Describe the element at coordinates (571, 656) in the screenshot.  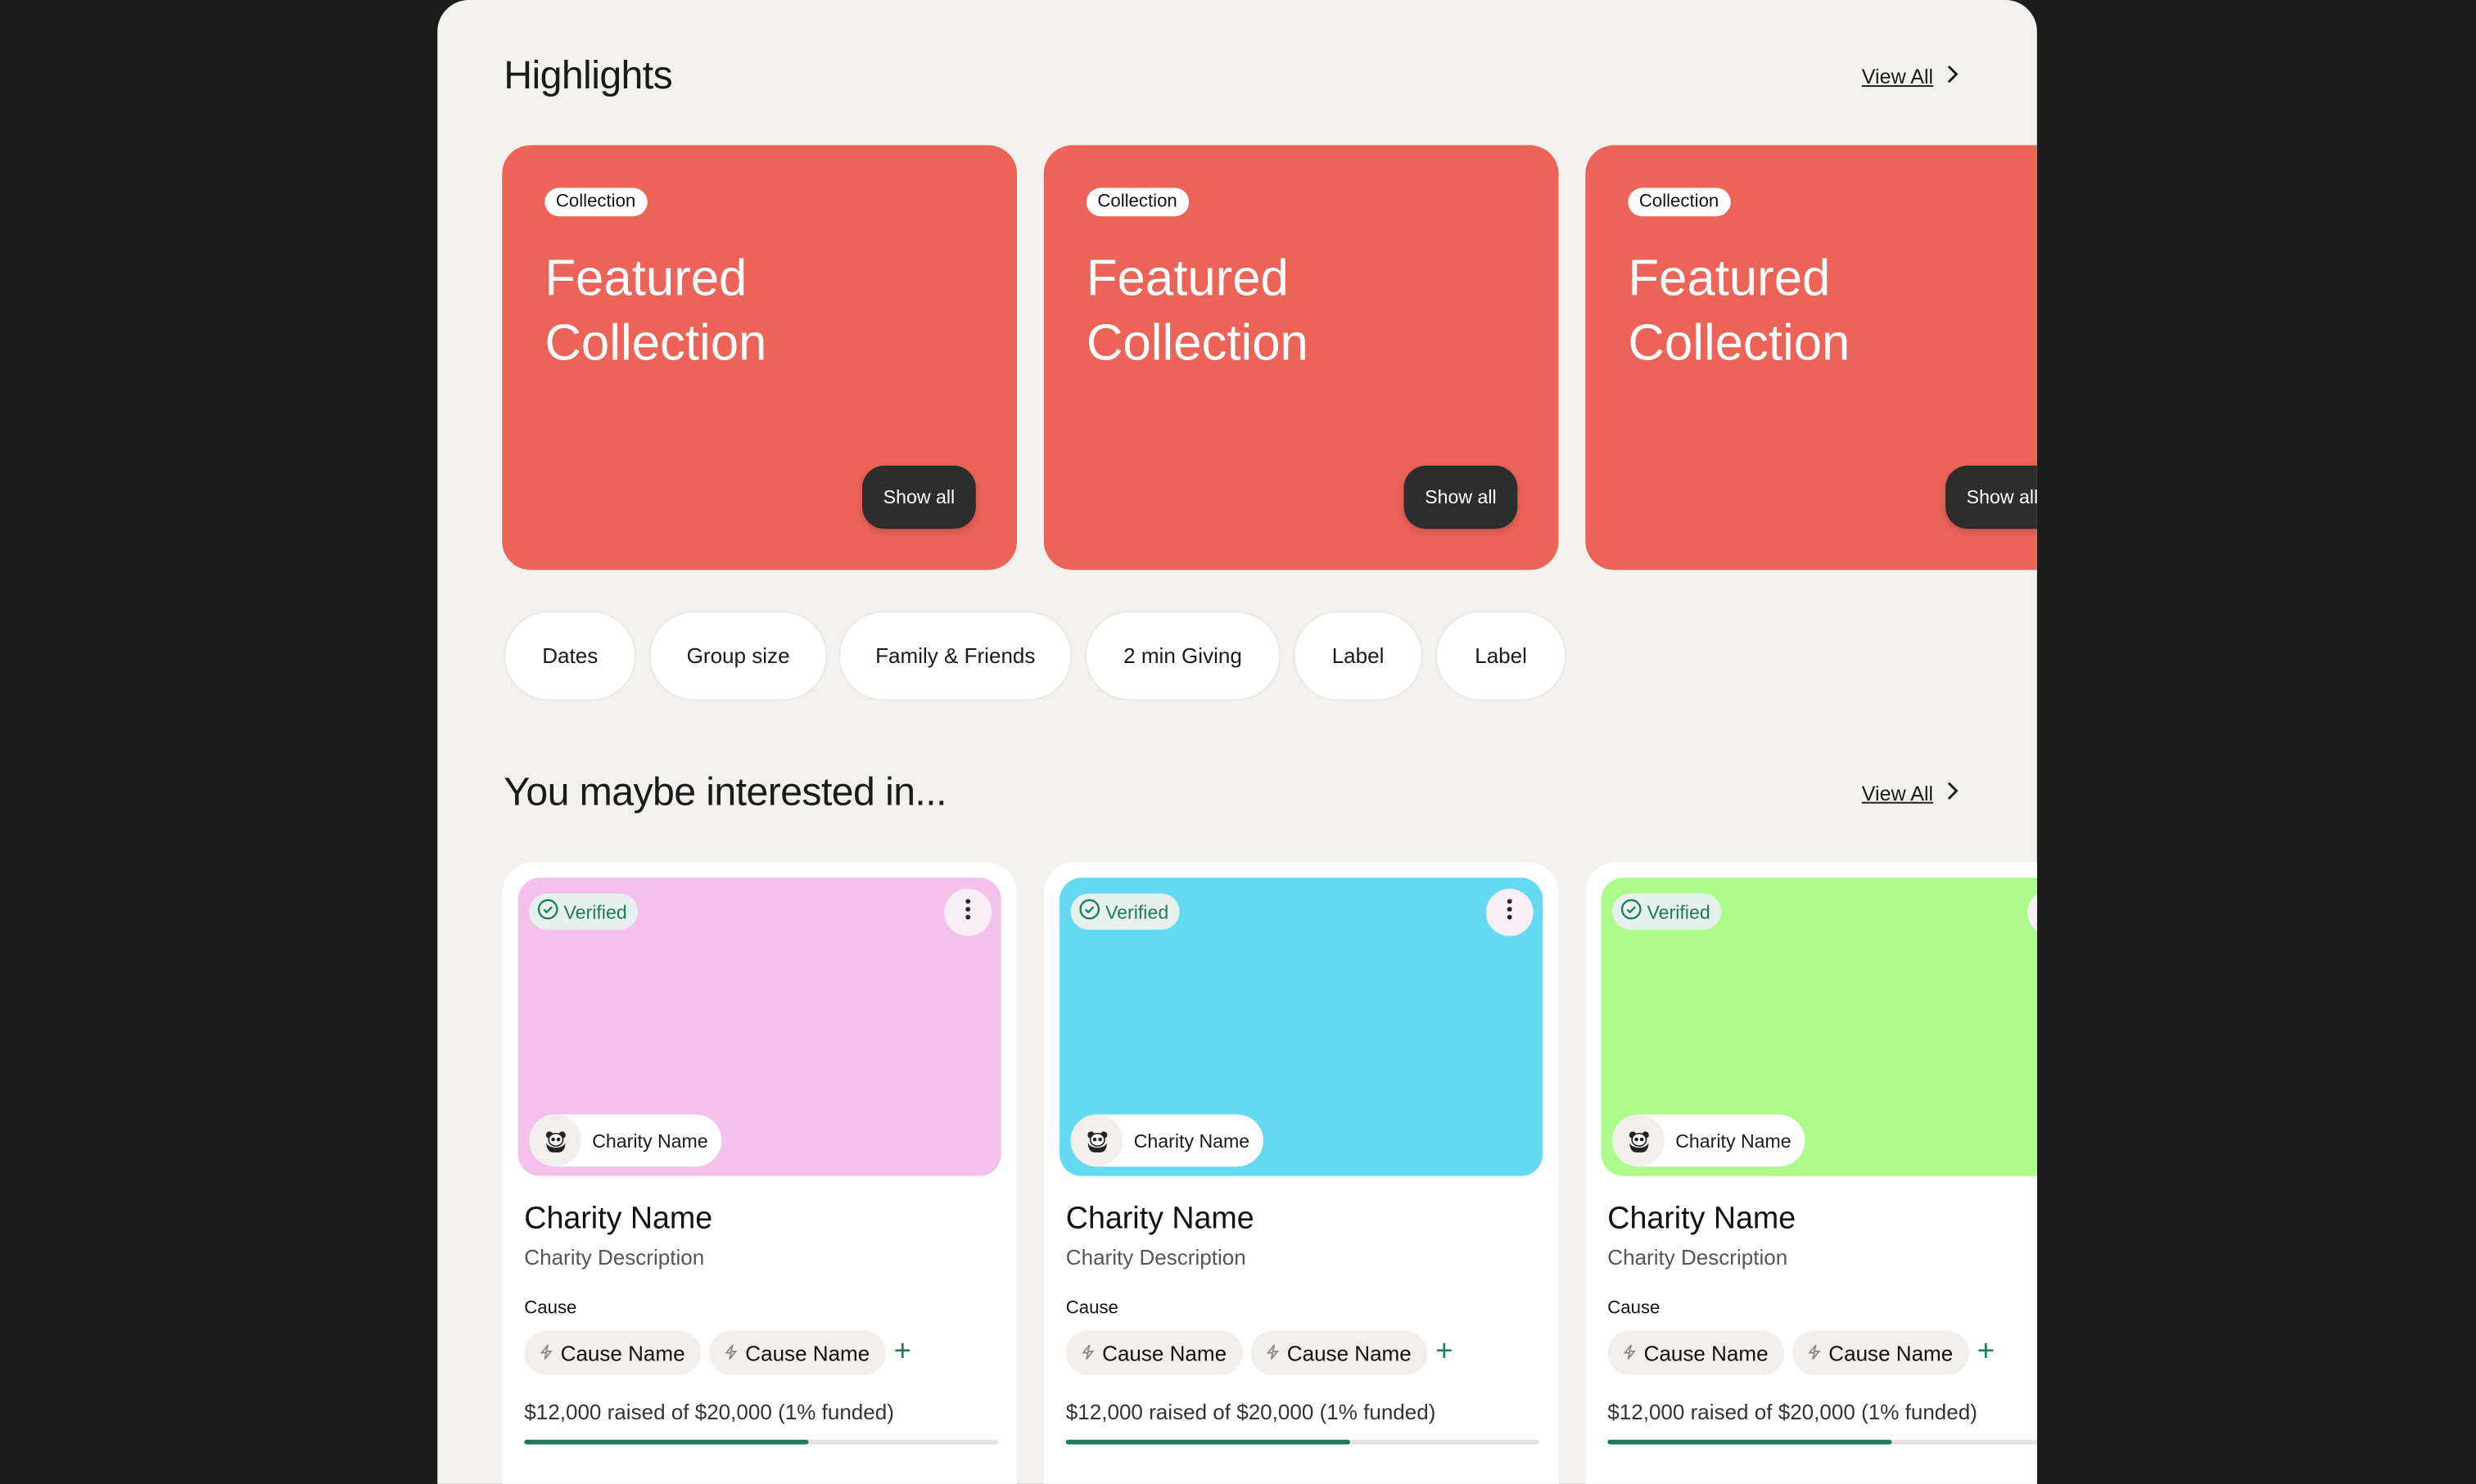
I see `filter-chip: Dates` at that location.